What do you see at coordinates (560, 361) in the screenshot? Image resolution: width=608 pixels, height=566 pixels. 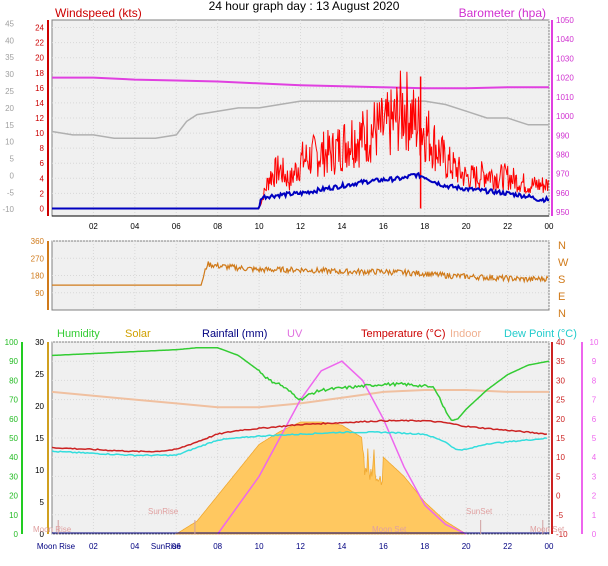 I see `temperature-tick-label: 35` at bounding box center [560, 361].